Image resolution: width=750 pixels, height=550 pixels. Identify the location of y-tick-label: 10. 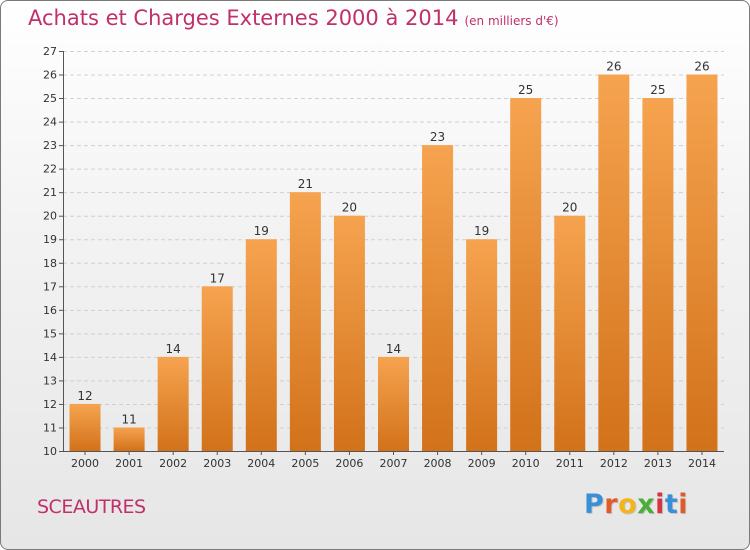
(50, 451).